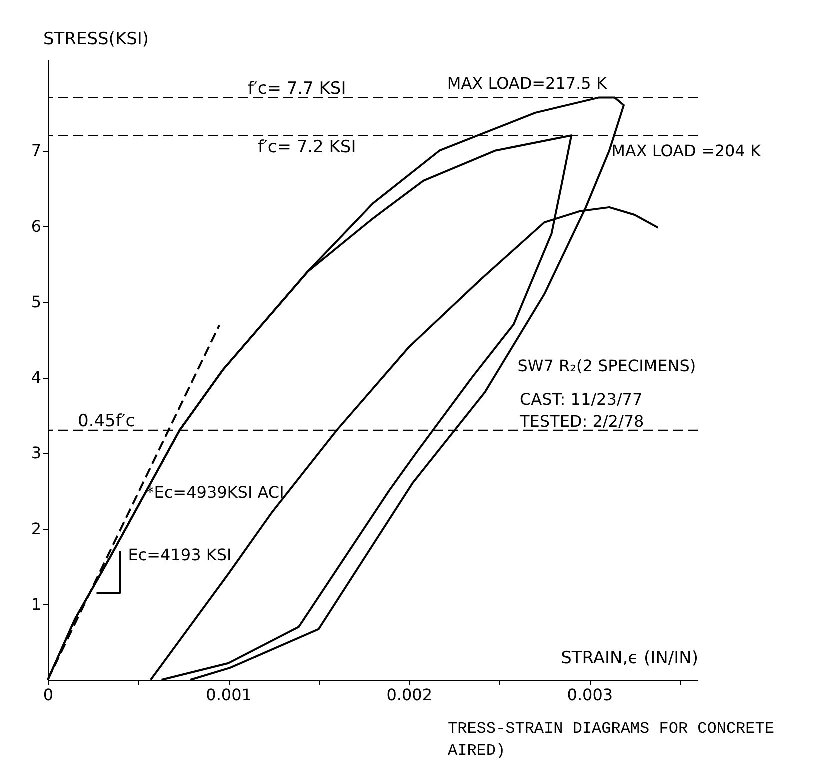  Describe the element at coordinates (590, 695) in the screenshot. I see `x-tick-label: 0.003` at that location.